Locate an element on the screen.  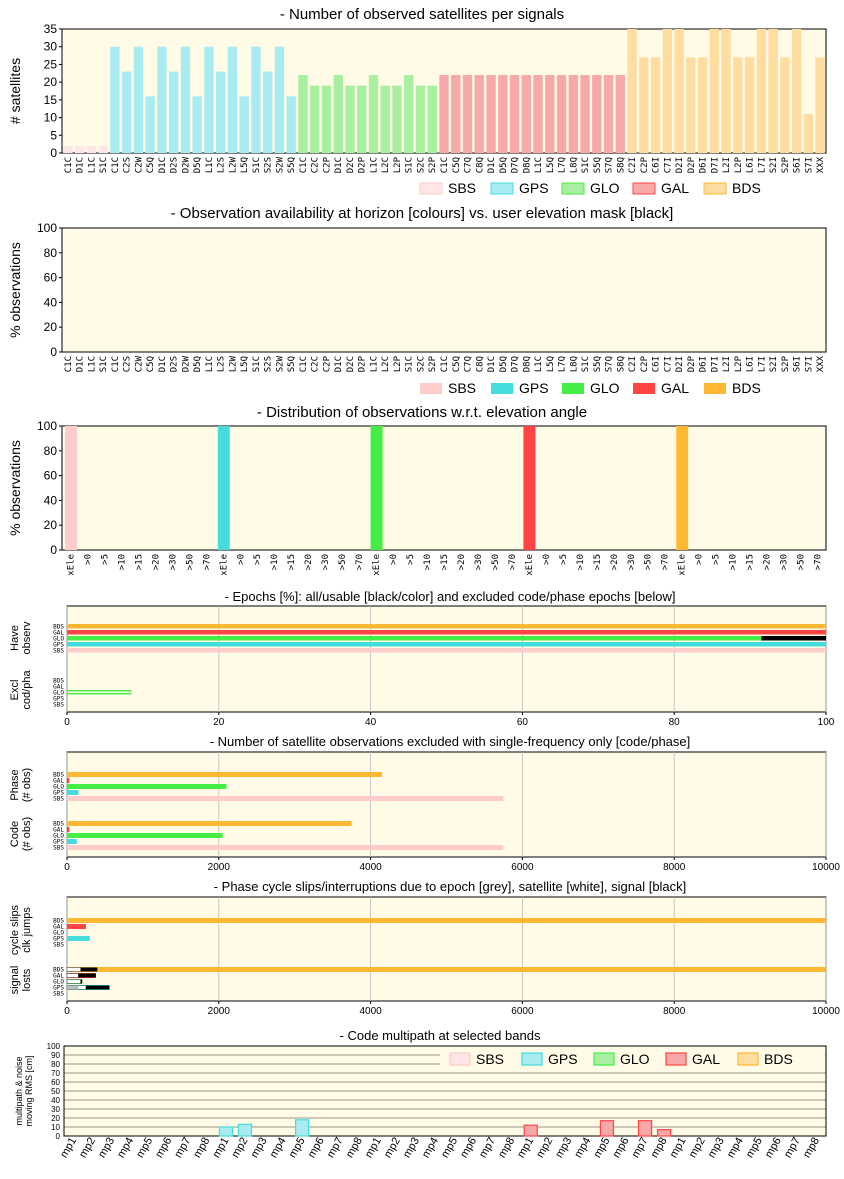
elev-xtick-label: >10 is located at coordinates (581, 562).